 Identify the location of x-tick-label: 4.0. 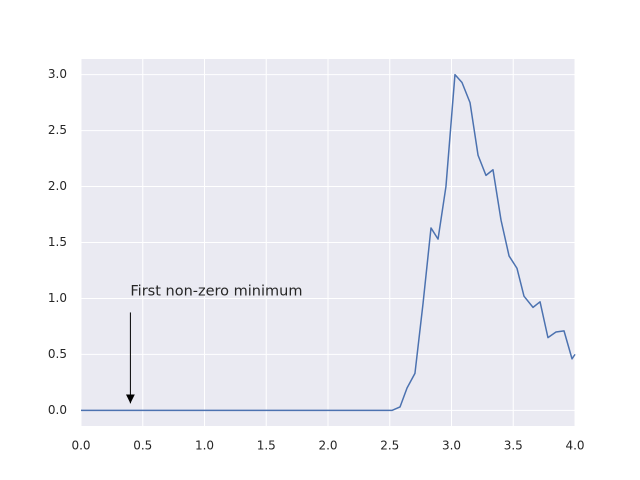
(574, 446).